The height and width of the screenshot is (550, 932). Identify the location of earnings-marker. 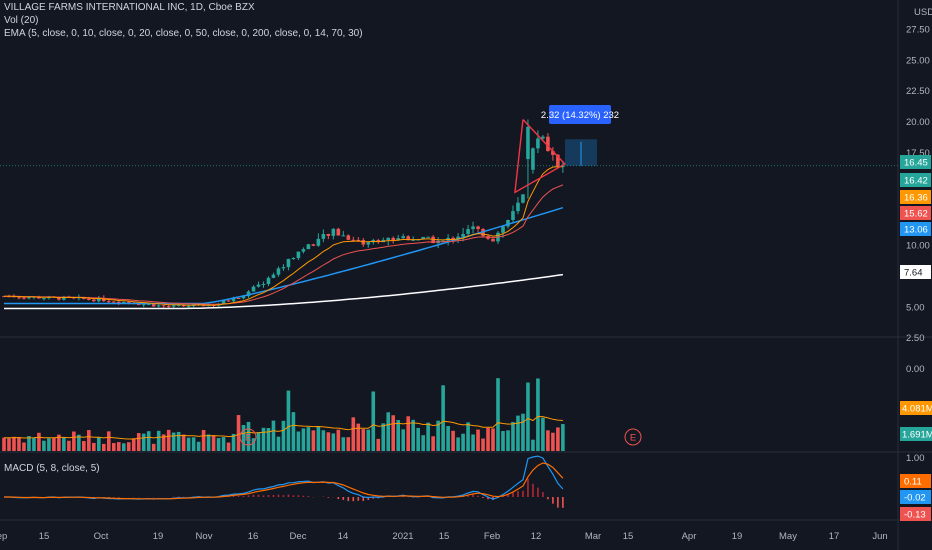
(248, 437).